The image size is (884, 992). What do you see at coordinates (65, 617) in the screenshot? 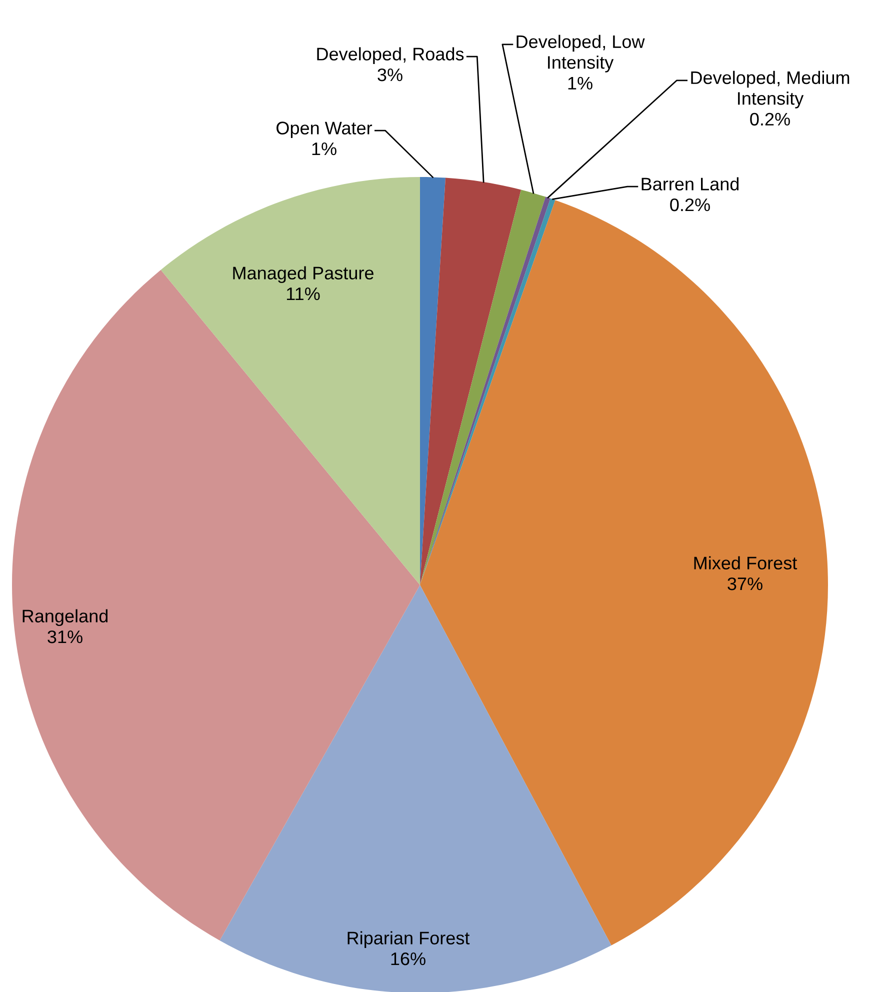
I see `slice-label: Rangeland` at bounding box center [65, 617].